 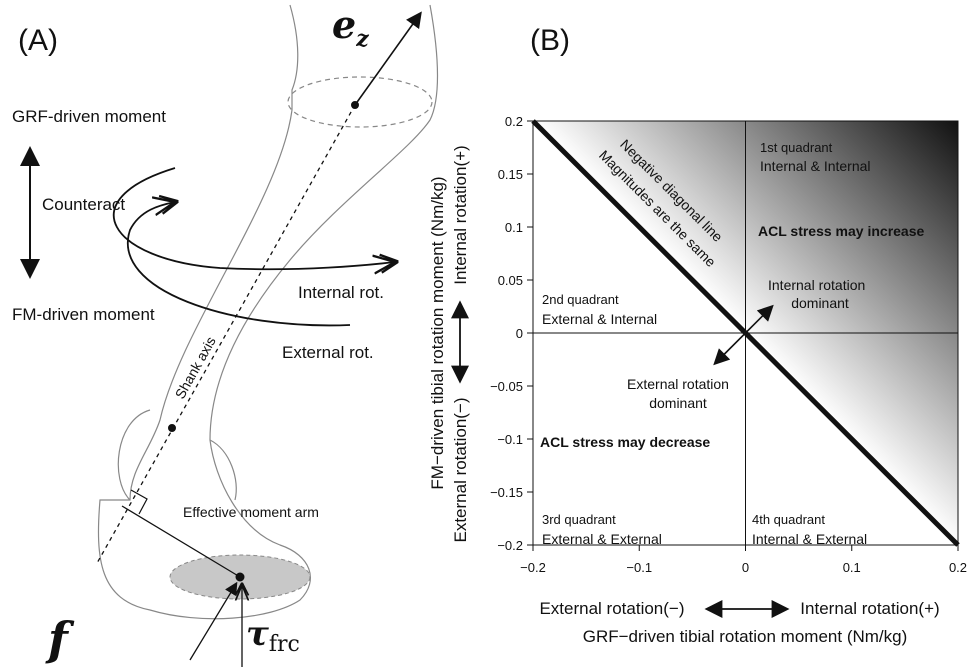 I want to click on x-tick-label: 0.2, so click(x=958, y=567).